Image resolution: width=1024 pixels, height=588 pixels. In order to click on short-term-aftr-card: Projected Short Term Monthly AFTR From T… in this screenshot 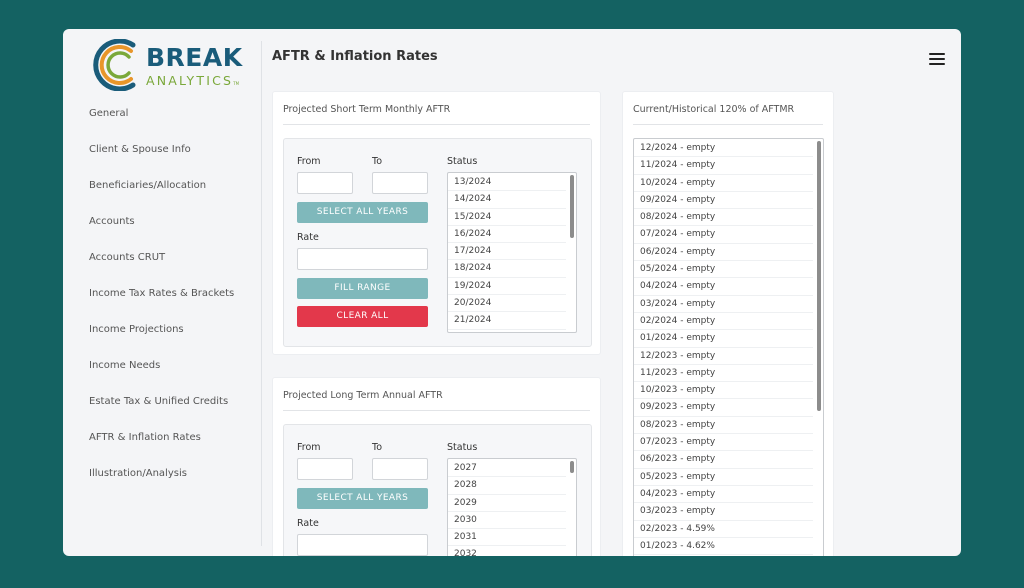, I will do `click(436, 223)`.